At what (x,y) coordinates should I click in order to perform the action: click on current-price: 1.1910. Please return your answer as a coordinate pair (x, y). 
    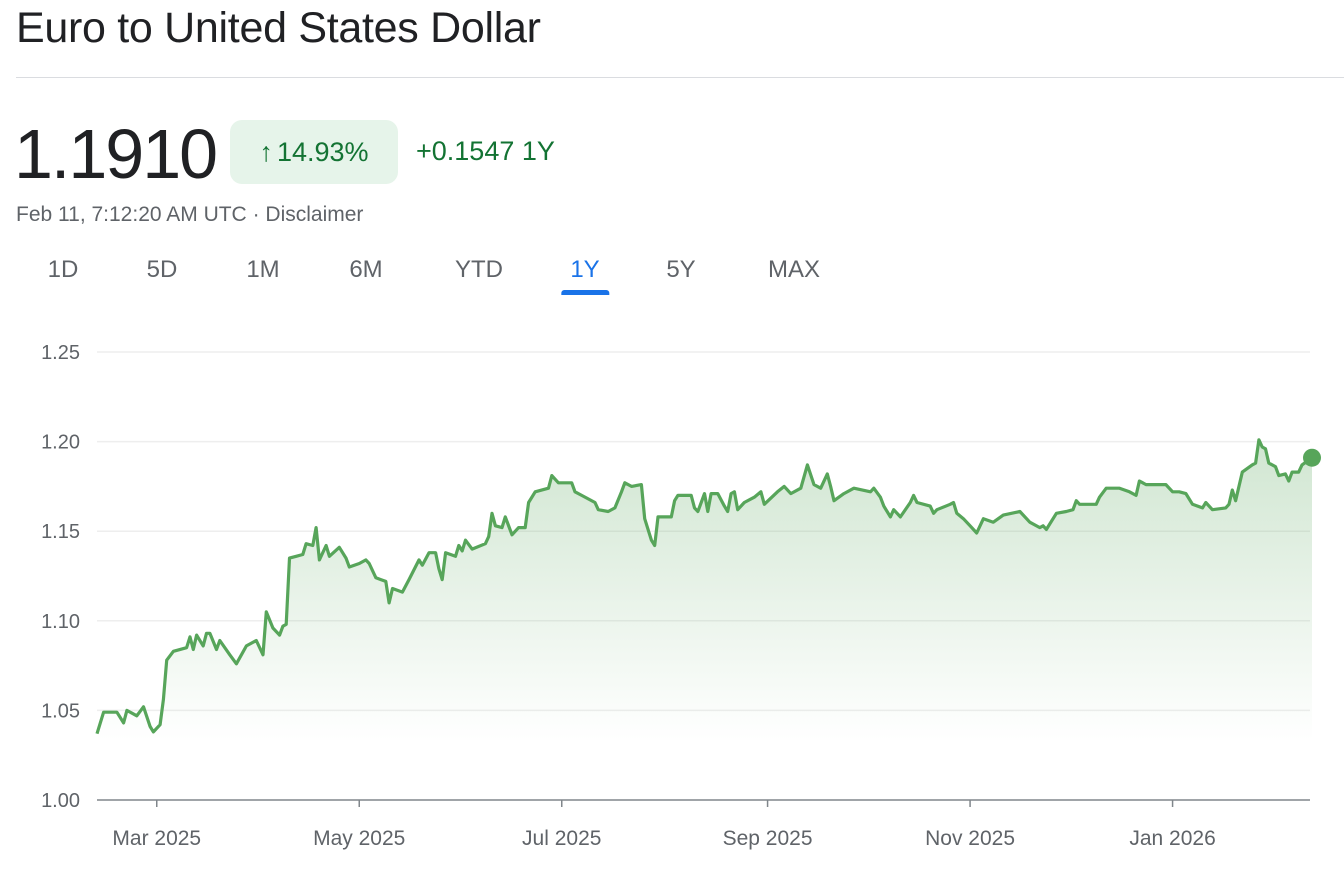
    Looking at the image, I should click on (116, 154).